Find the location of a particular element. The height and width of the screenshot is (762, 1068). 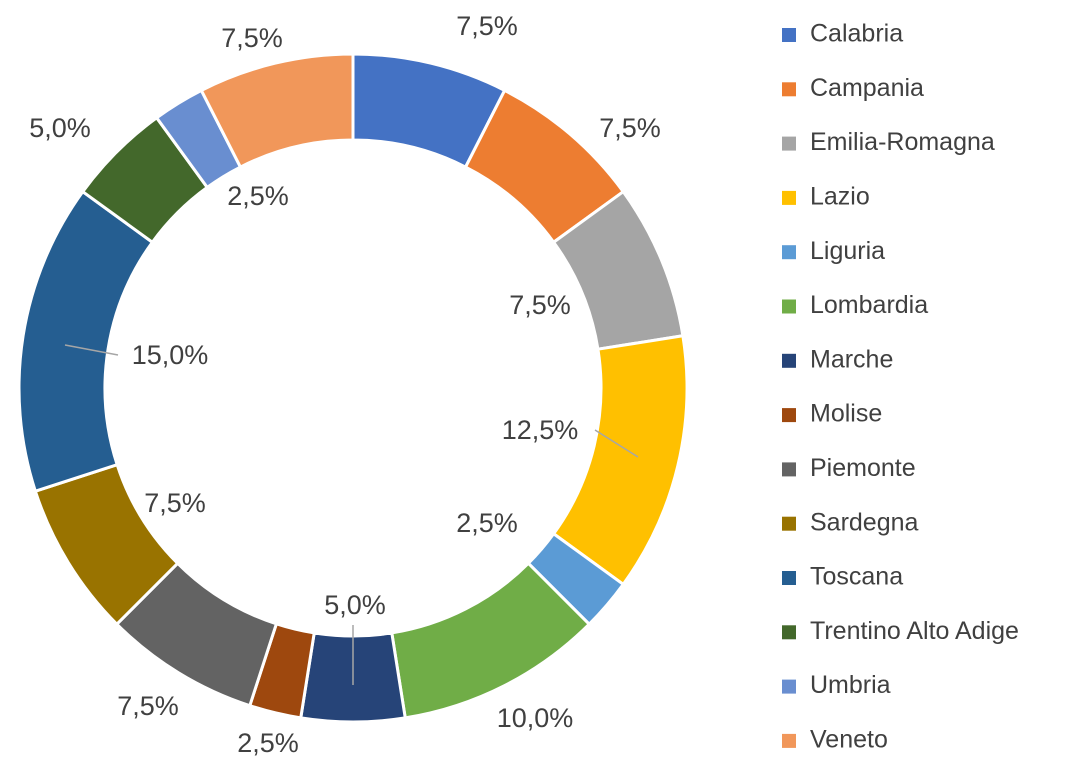

data-label: 10,0% is located at coordinates (535, 718).